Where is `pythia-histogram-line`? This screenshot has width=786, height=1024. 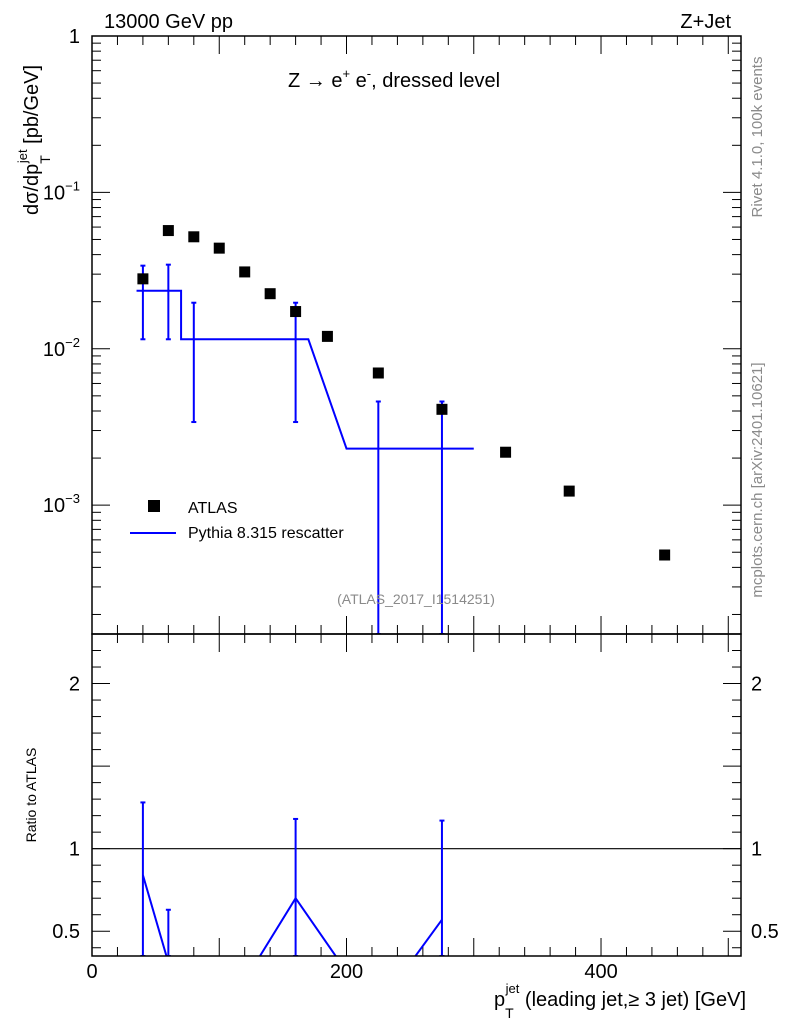
pythia-histogram-line is located at coordinates (305, 369).